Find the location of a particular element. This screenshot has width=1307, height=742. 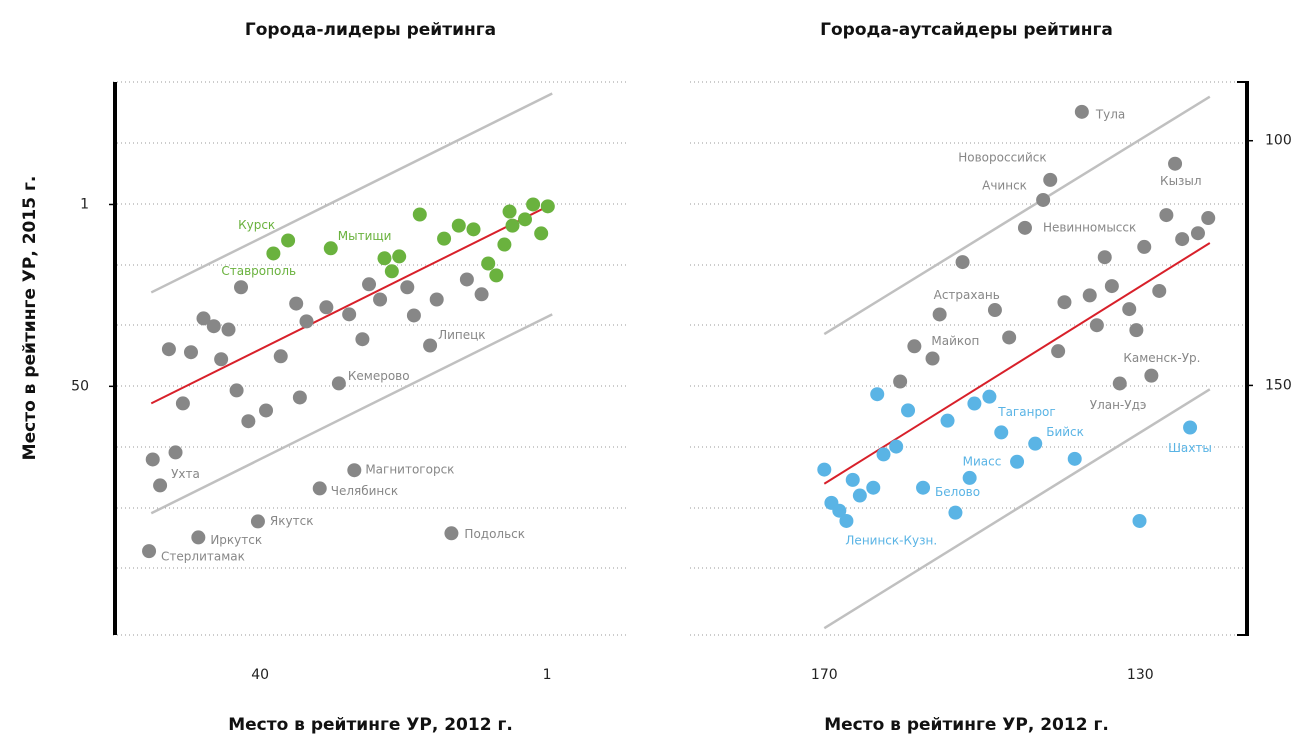

point-label: Якутск is located at coordinates (292, 521).